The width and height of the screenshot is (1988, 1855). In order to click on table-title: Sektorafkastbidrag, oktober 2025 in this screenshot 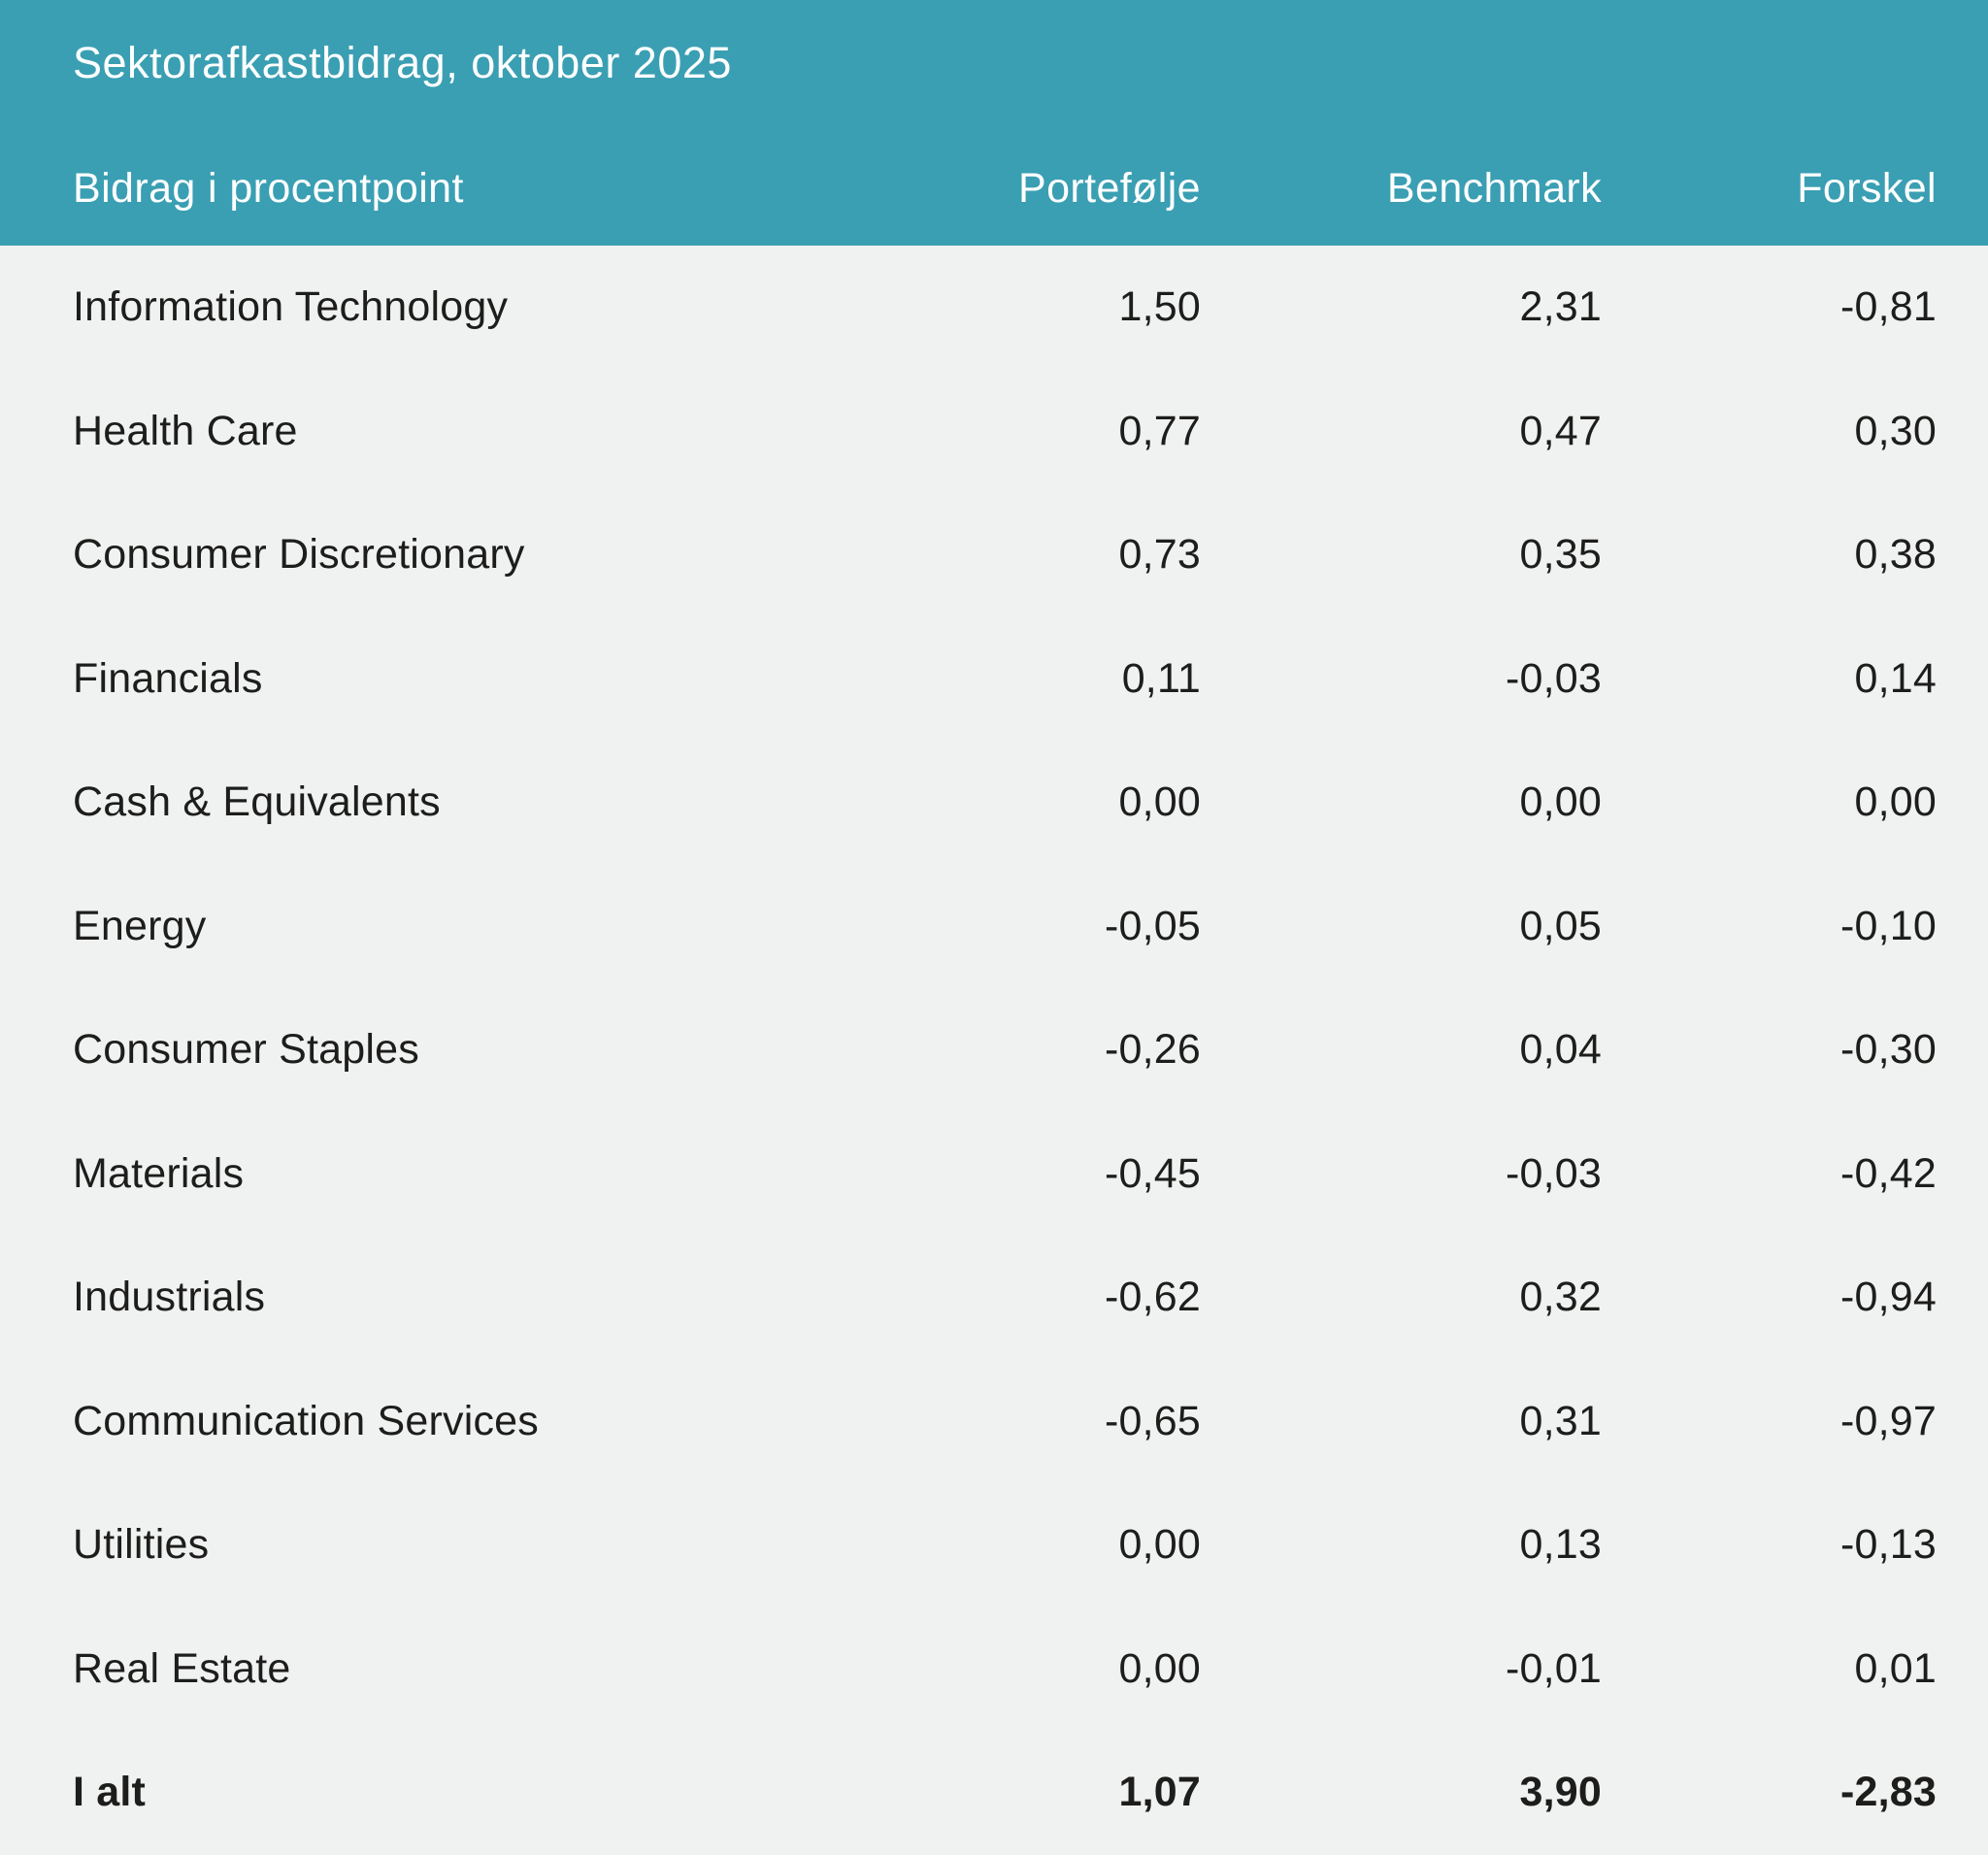, I will do `click(402, 62)`.